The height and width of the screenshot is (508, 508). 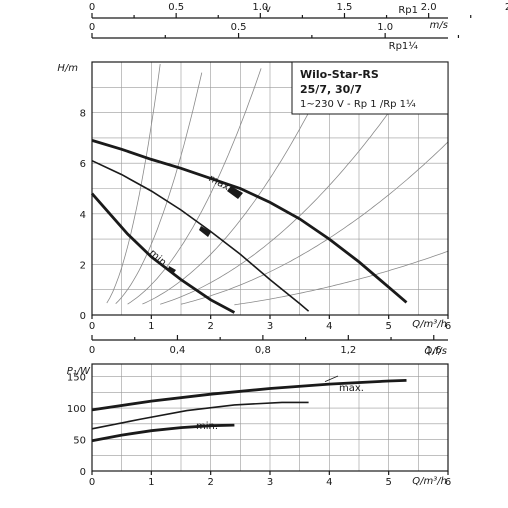 What do you see at coordinates (448, 326) in the screenshot?
I see `head-x-tick-label: 6` at bounding box center [448, 326].